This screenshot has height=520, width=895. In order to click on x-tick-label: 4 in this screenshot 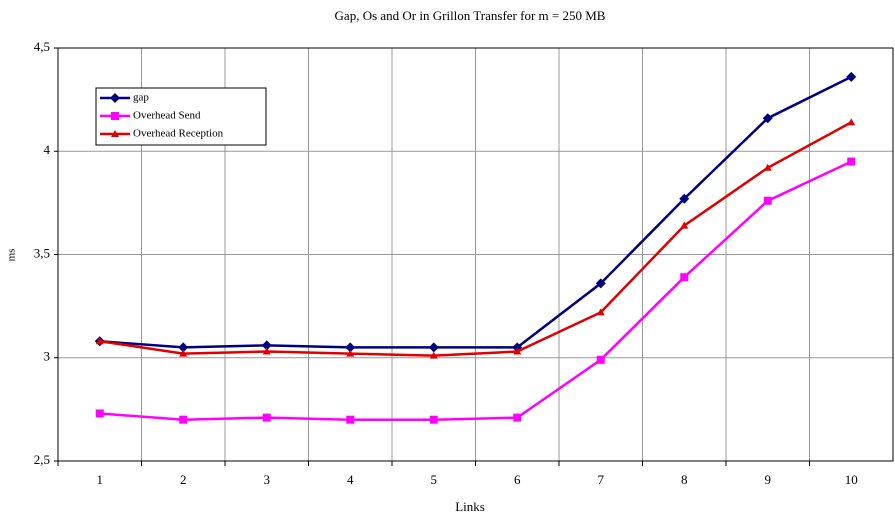, I will do `click(350, 479)`.